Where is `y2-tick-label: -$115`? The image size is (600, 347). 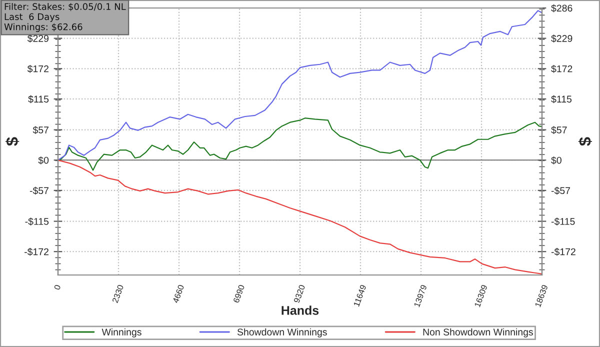
y2-tick-label: -$115 is located at coordinates (563, 222).